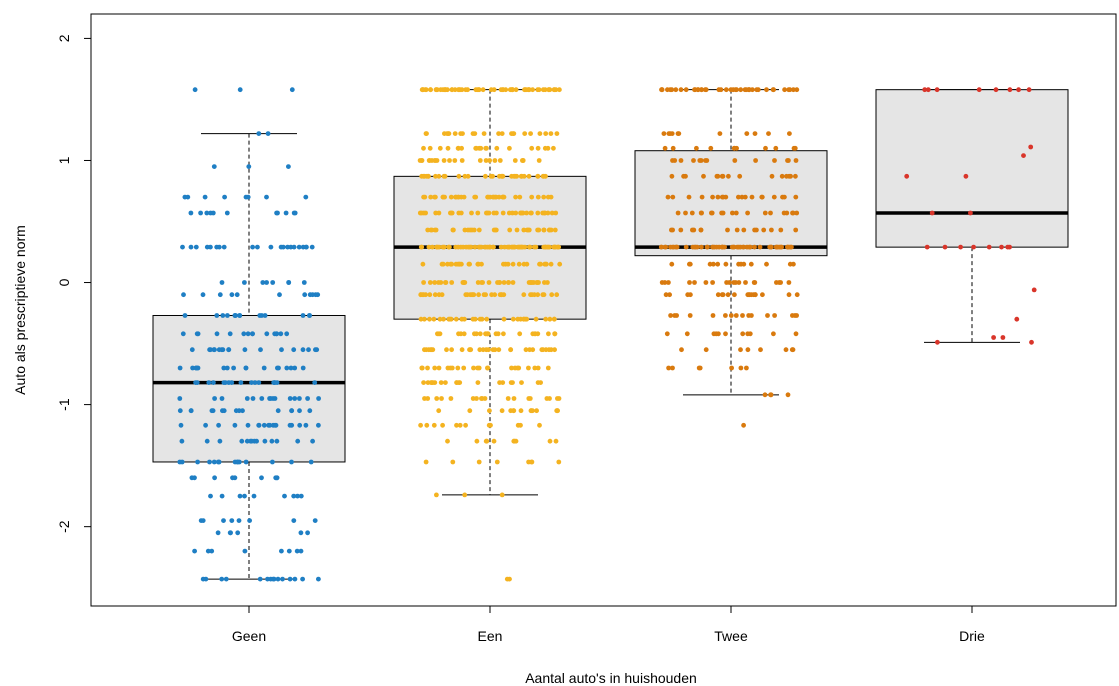  I want to click on x-axis: Geen Een Twee Drie, so click(608, 625).